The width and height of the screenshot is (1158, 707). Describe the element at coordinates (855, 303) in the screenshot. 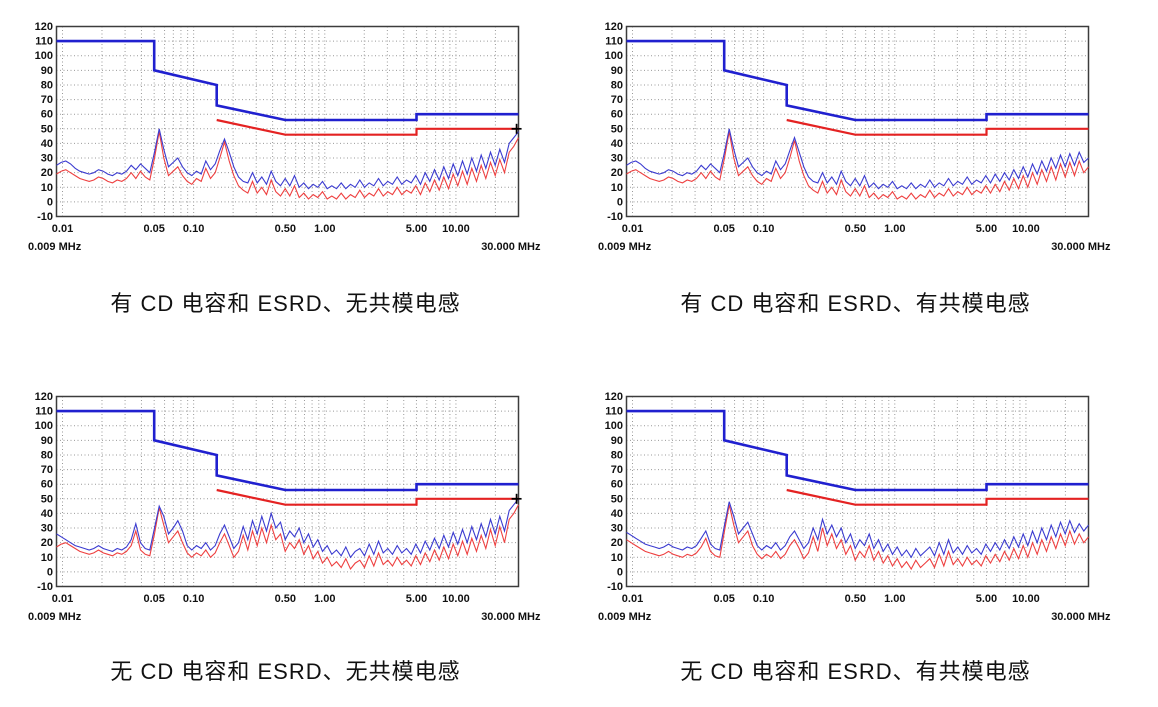

I see `chart-caption-top-right: 有 CD 电容和 ESRD、有共模电感` at that location.